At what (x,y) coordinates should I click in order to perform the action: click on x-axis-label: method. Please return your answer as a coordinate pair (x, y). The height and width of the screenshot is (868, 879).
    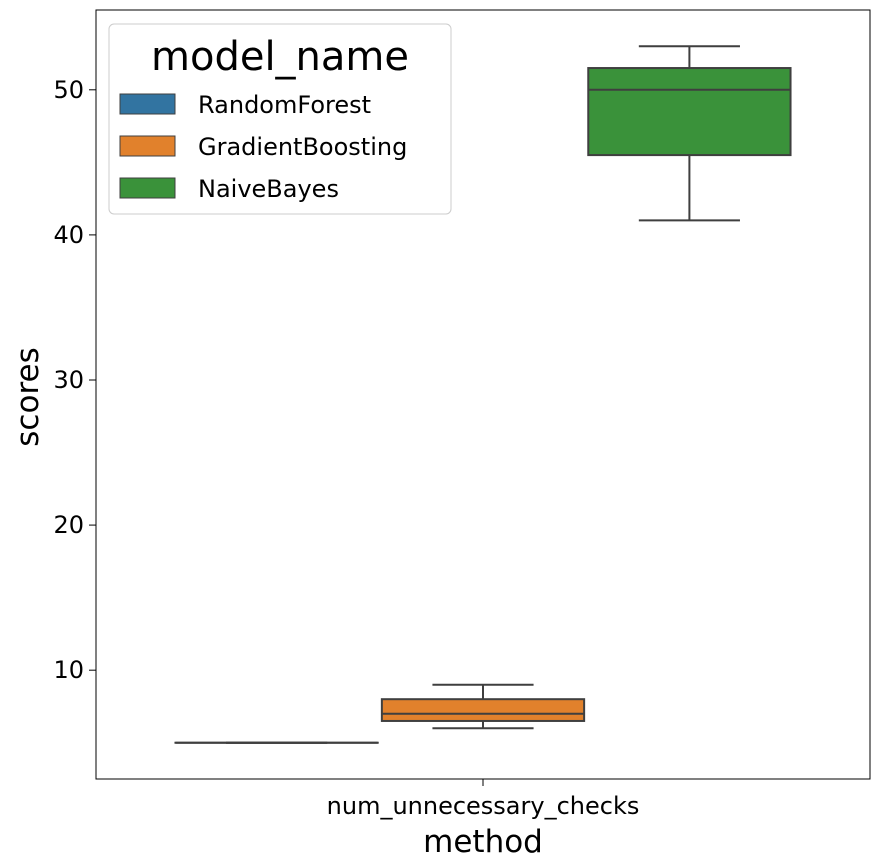
    Looking at the image, I should click on (483, 842).